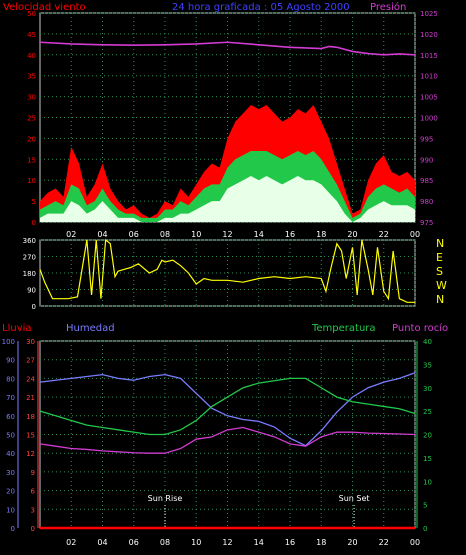 This screenshot has height=555, width=466. I want to click on humidity-axis: 0 10 20 30 40 50 60 70 80 90 100, so click(8, 435).